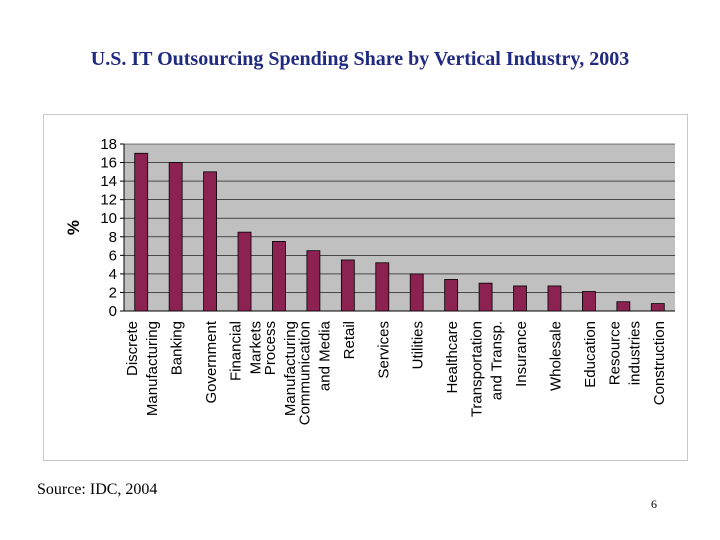 The width and height of the screenshot is (720, 540). I want to click on x-tick-label: Healthcare, so click(452, 357).